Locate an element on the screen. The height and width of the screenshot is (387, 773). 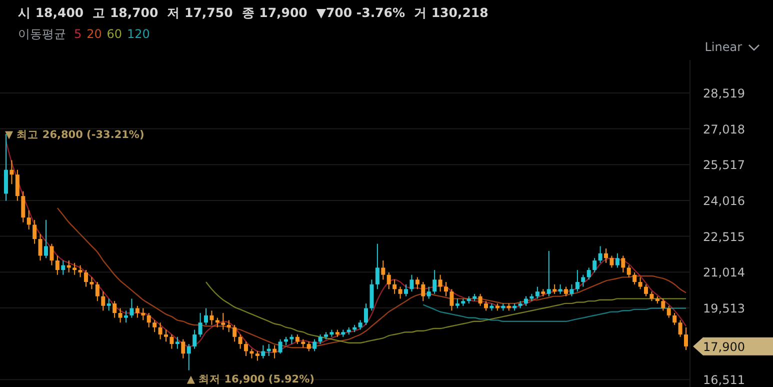
y-tick-label: 28,519 is located at coordinates (724, 93).